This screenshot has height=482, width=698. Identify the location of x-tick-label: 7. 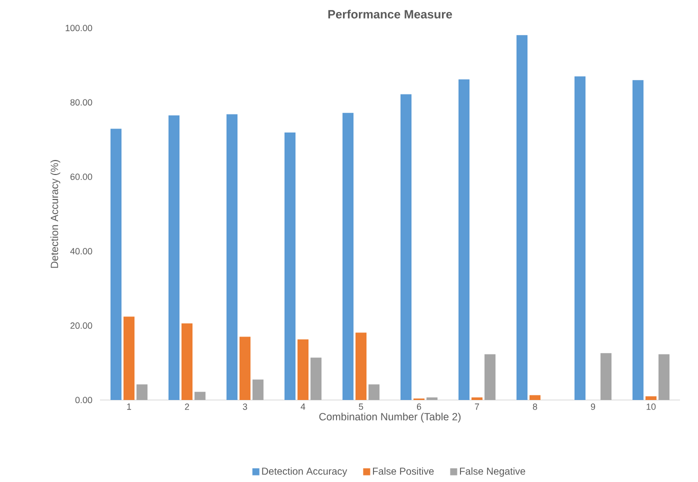
(477, 407).